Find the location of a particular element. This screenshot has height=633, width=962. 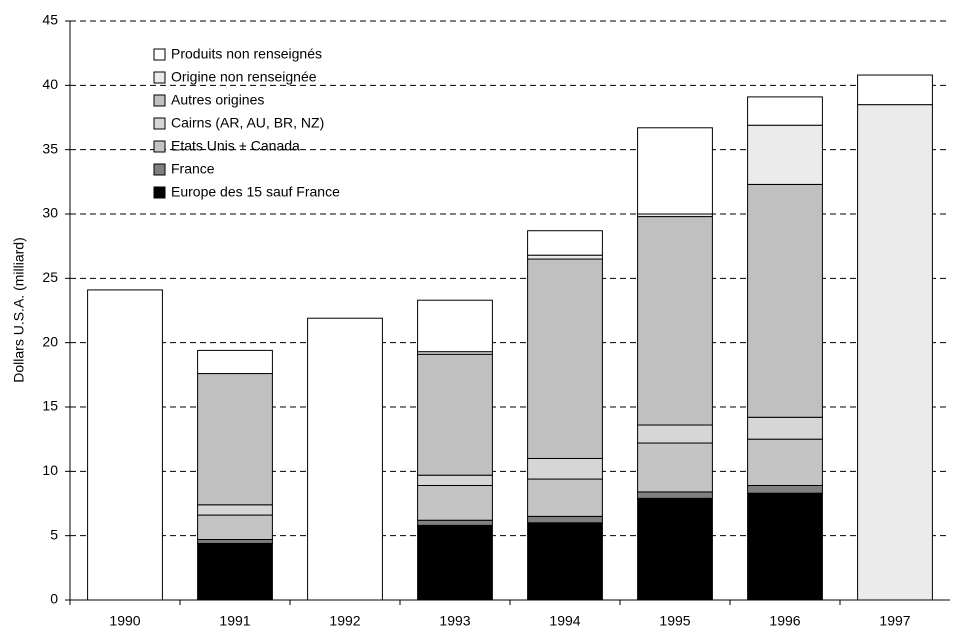

x-tick-label: 1996 is located at coordinates (784, 621).